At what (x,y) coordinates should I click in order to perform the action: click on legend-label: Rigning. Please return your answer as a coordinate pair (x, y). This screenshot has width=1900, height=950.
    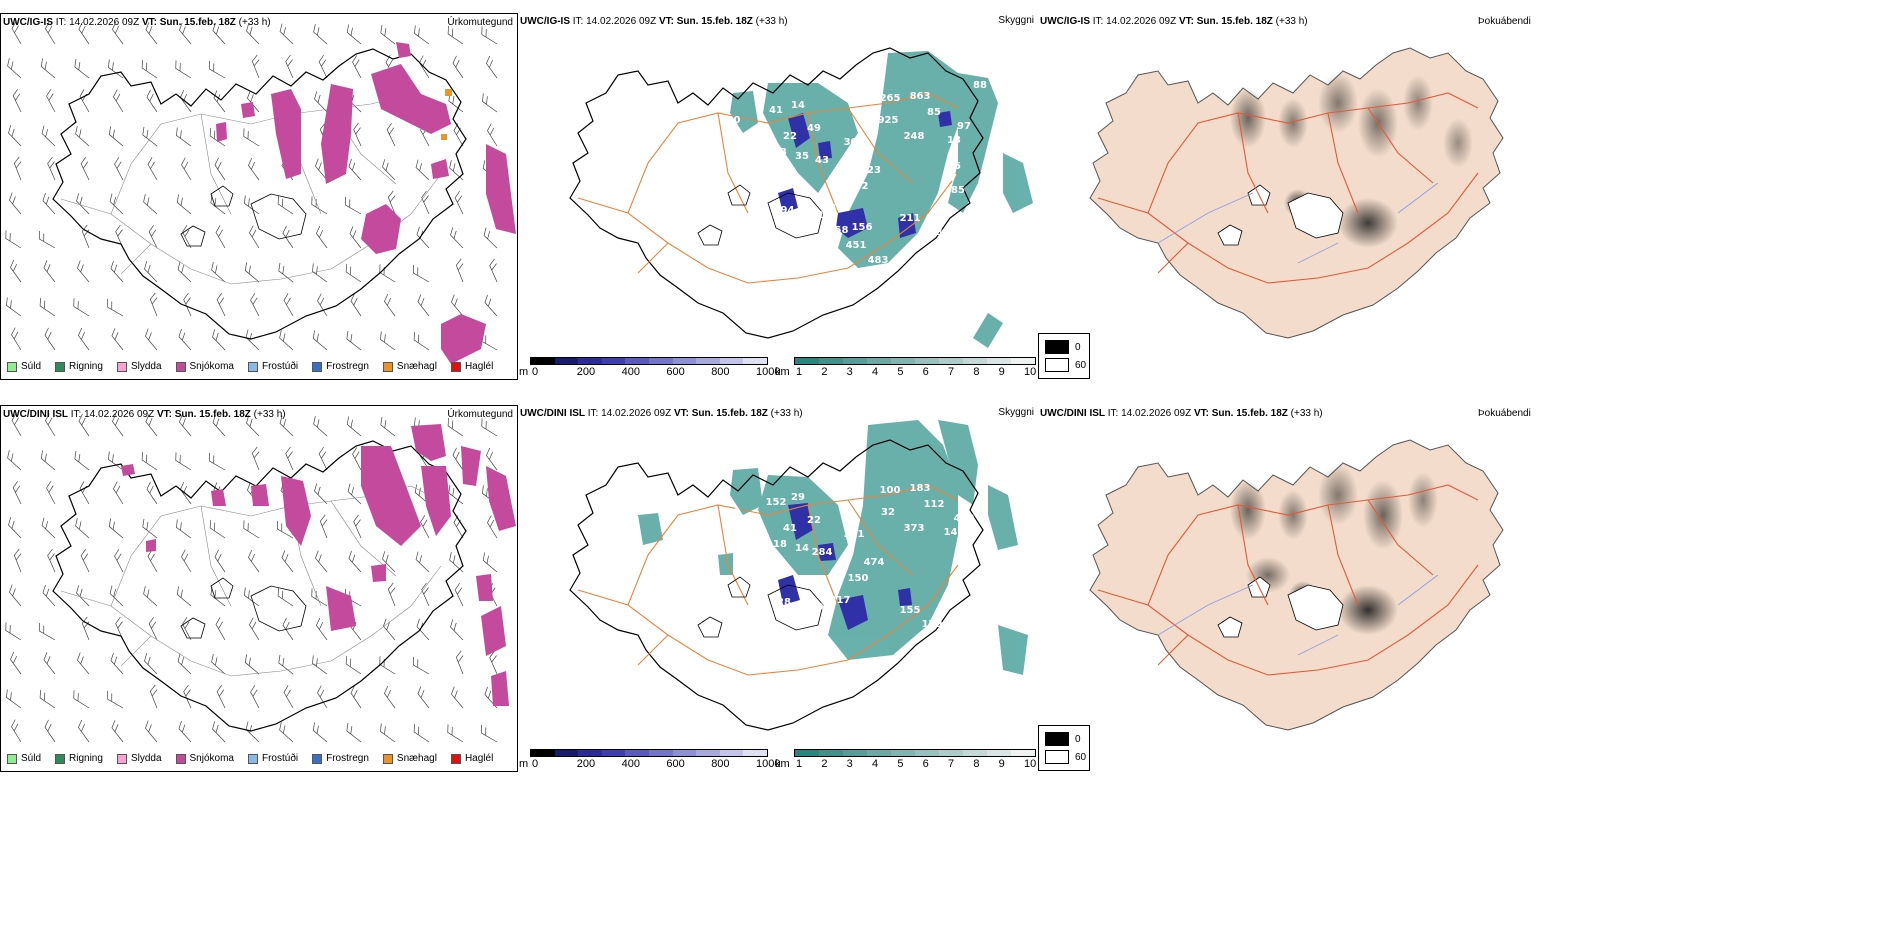
    Looking at the image, I should click on (86, 366).